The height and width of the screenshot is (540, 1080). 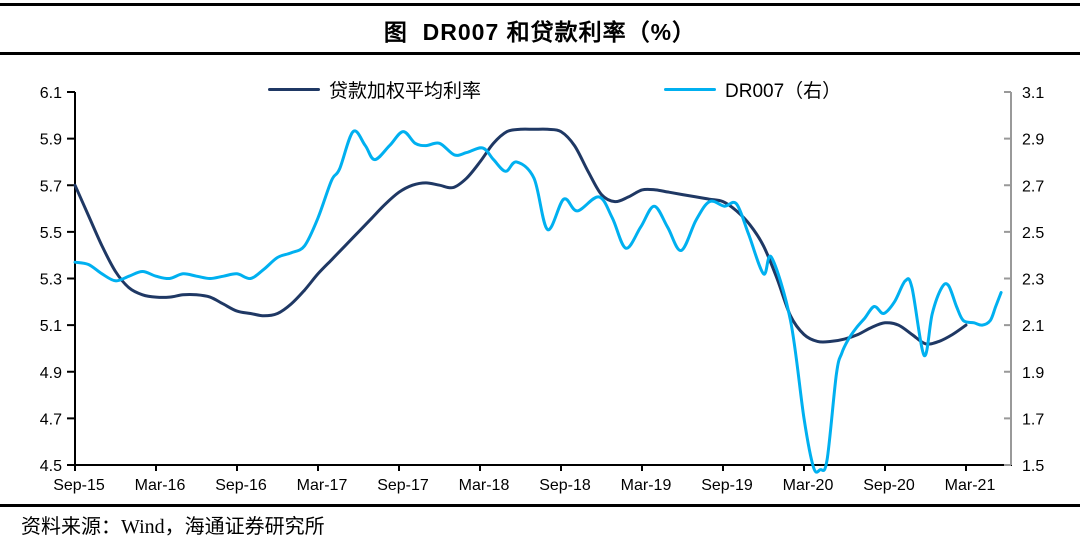 What do you see at coordinates (294, 89) in the screenshot?
I see `loan-rate-line-swatch` at bounding box center [294, 89].